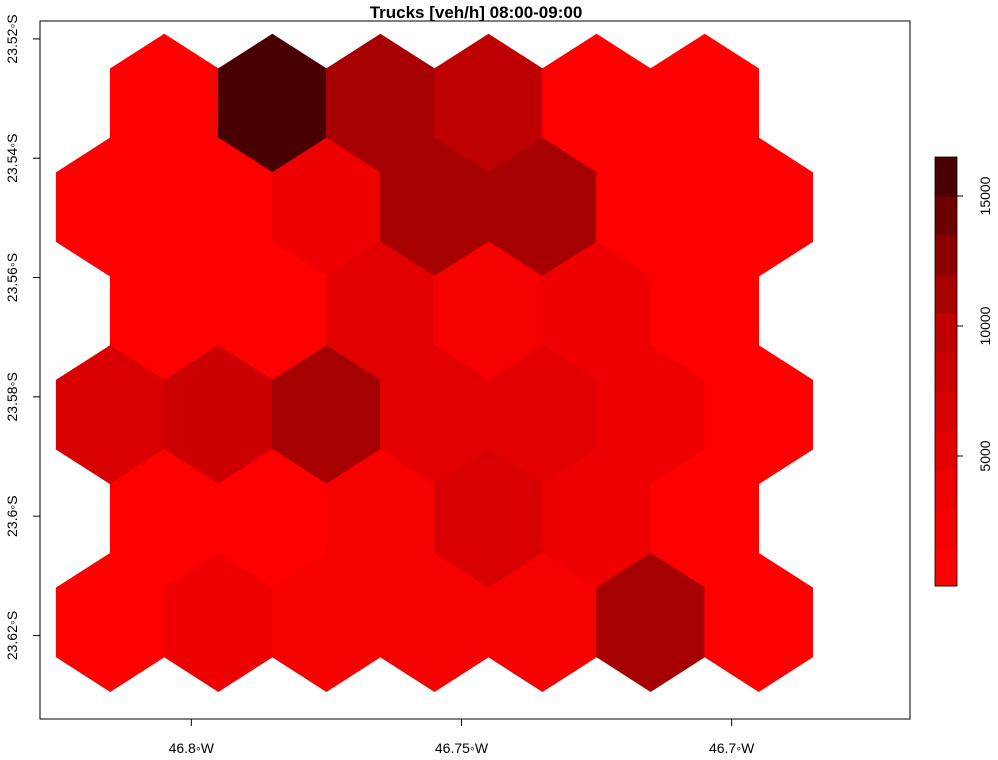 The image size is (998, 760). What do you see at coordinates (12, 516) in the screenshot?
I see `y-tick-label: 23.6◦S` at bounding box center [12, 516].